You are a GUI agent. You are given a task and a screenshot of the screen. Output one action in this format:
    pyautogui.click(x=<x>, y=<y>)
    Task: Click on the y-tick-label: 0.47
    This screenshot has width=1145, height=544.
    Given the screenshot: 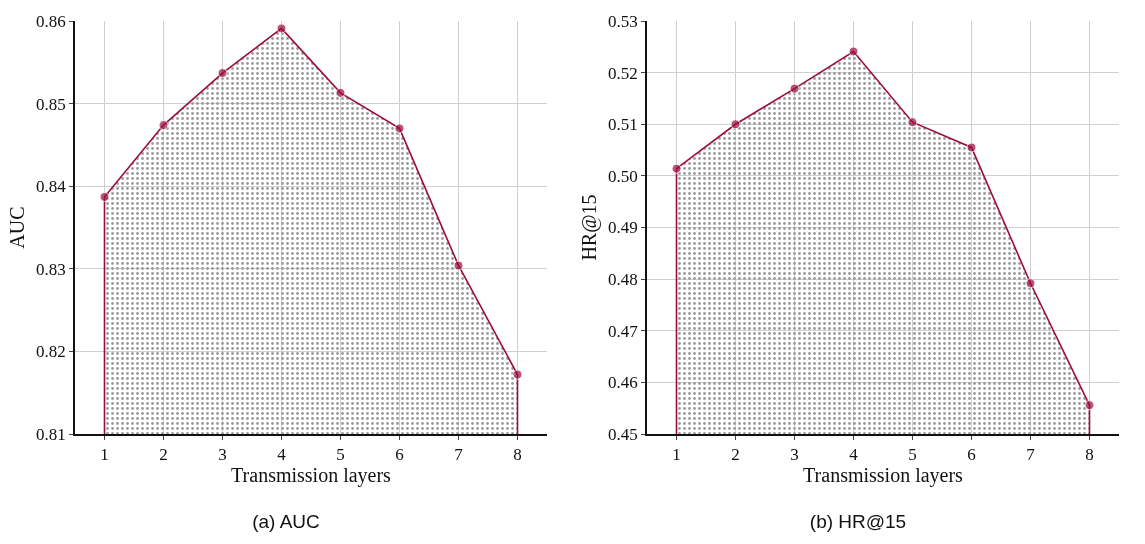 What is the action you would take?
    pyautogui.click(x=623, y=331)
    